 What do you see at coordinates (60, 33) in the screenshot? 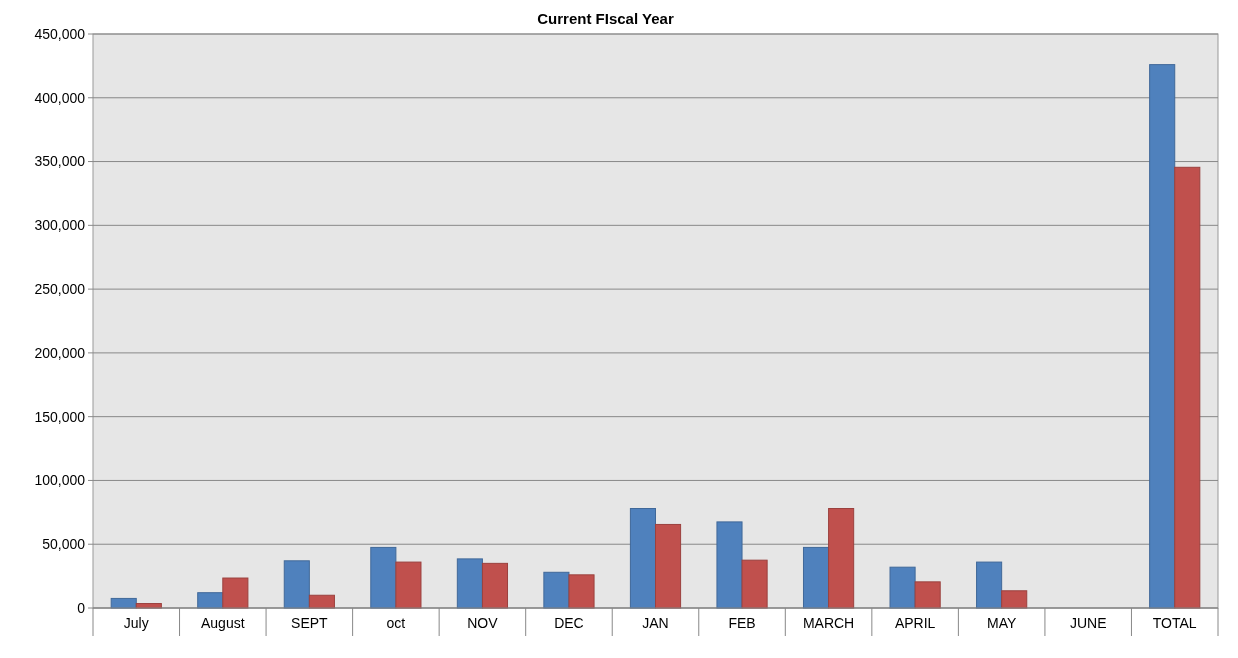
I see `y-tick-label: 450,000` at bounding box center [60, 33].